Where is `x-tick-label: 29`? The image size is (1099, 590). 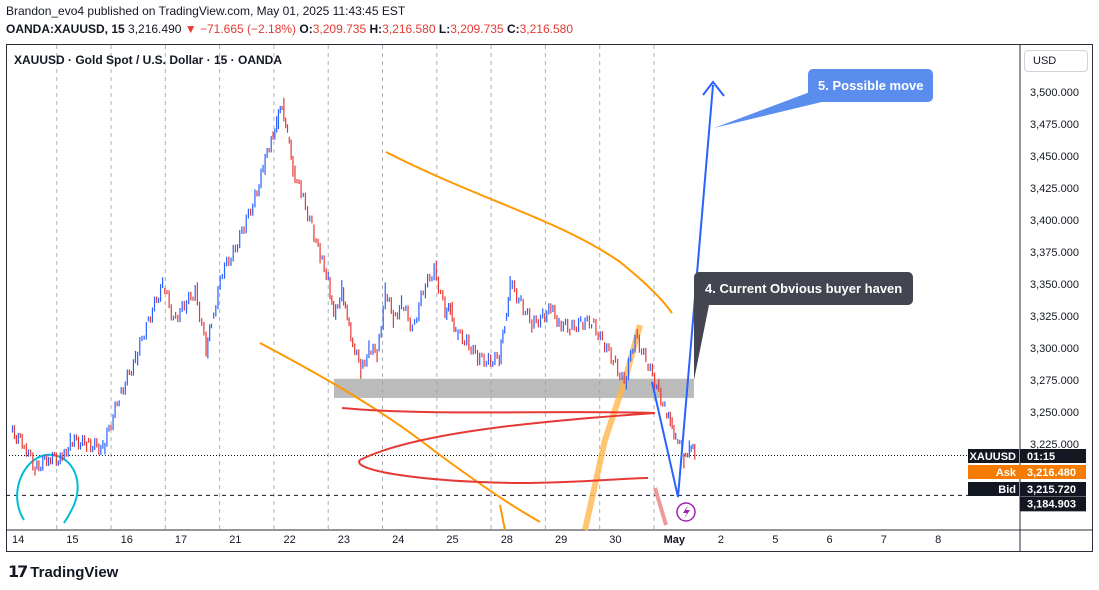
x-tick-label: 29 is located at coordinates (561, 540).